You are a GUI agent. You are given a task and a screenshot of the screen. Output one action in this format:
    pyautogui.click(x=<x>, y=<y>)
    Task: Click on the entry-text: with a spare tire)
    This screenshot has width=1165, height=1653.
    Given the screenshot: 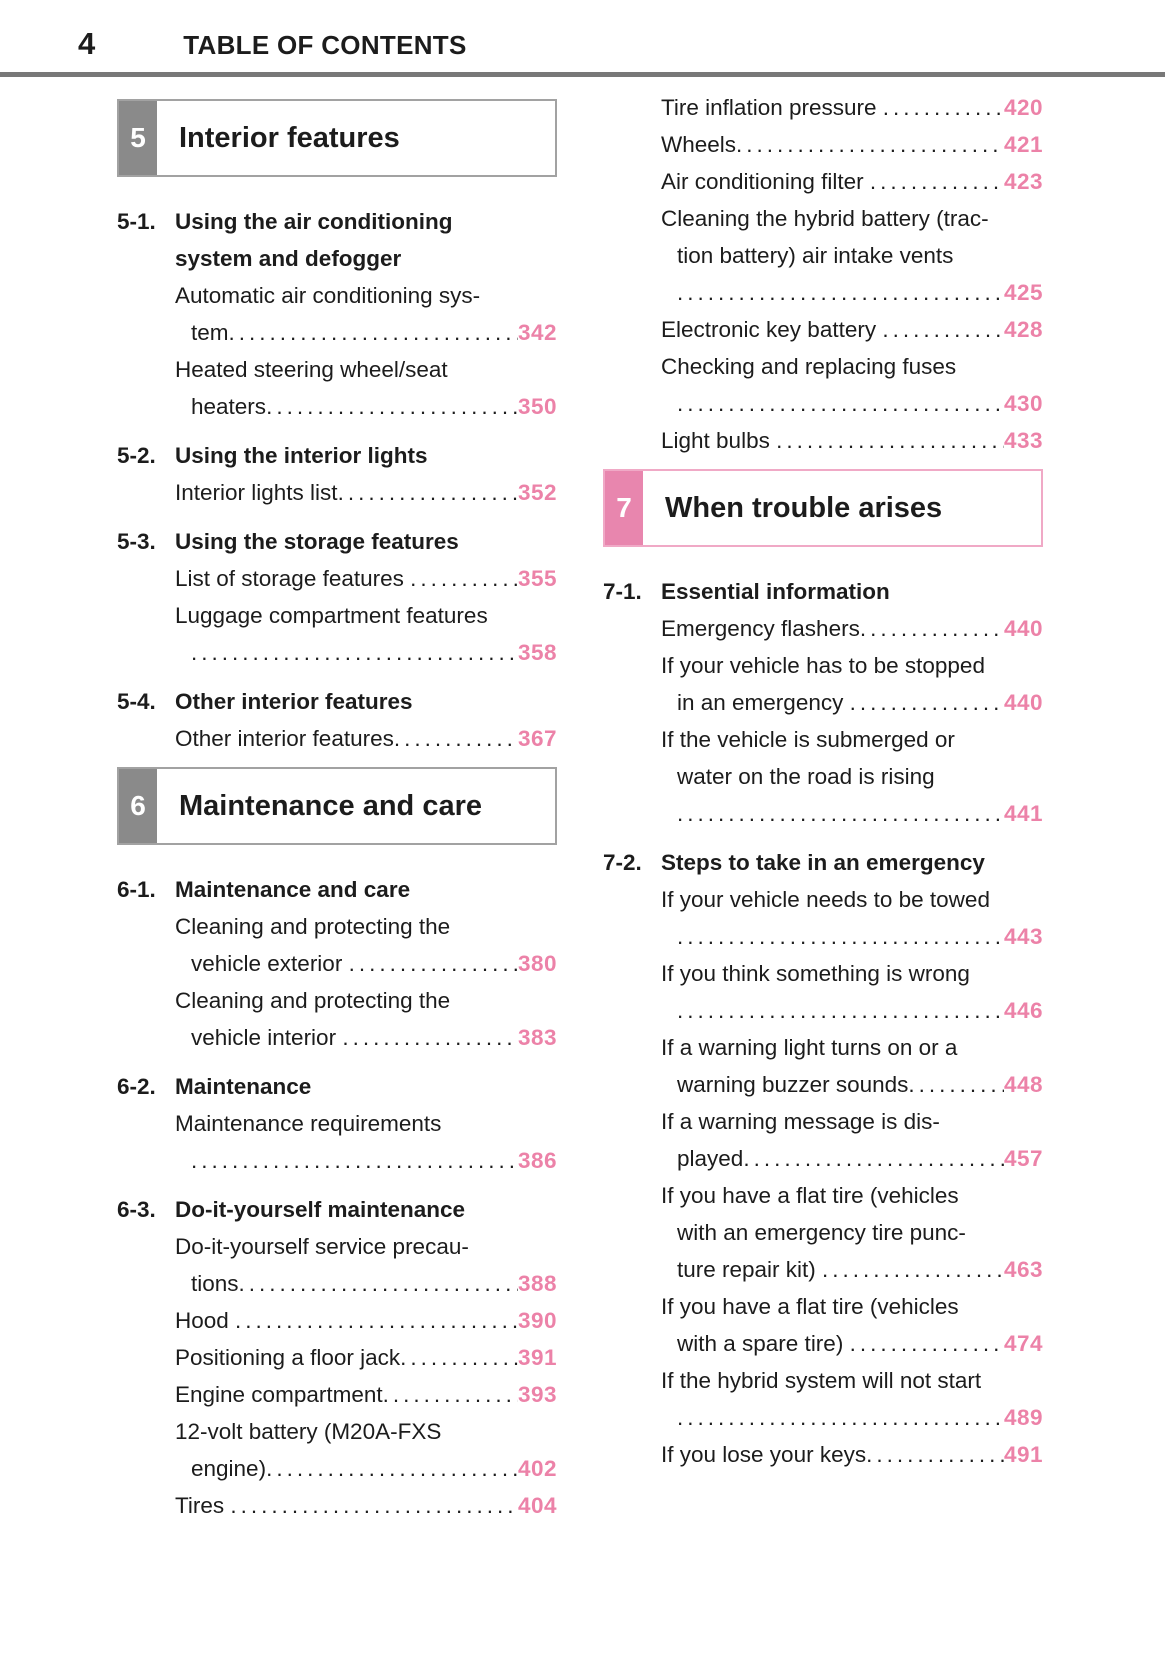 What is the action you would take?
    pyautogui.click(x=763, y=1343)
    